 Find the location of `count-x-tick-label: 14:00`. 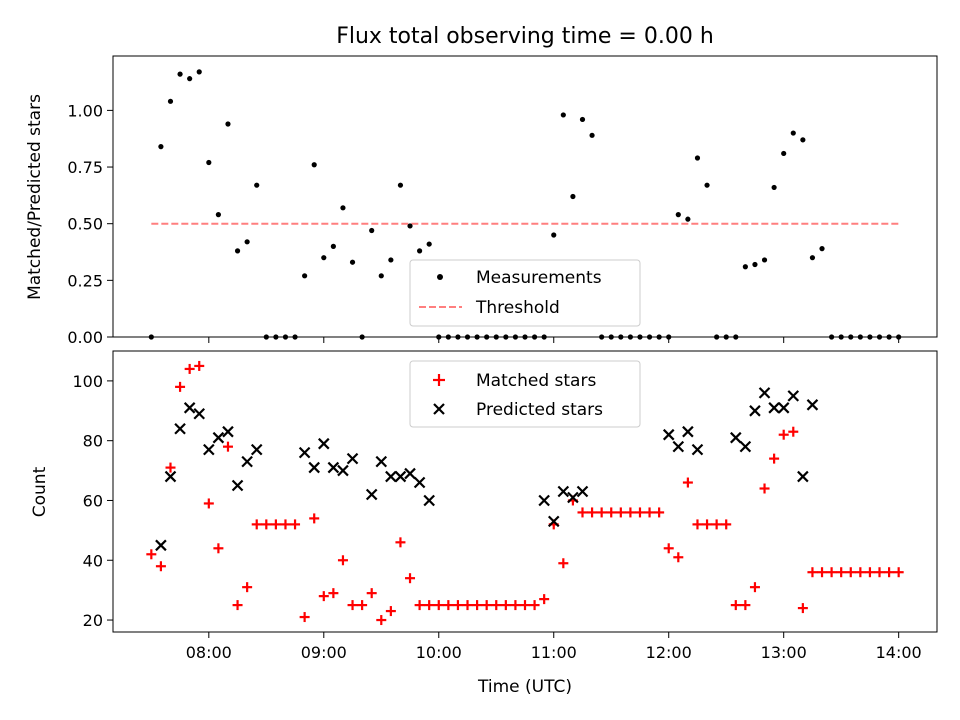

count-x-tick-label: 14:00 is located at coordinates (899, 652).